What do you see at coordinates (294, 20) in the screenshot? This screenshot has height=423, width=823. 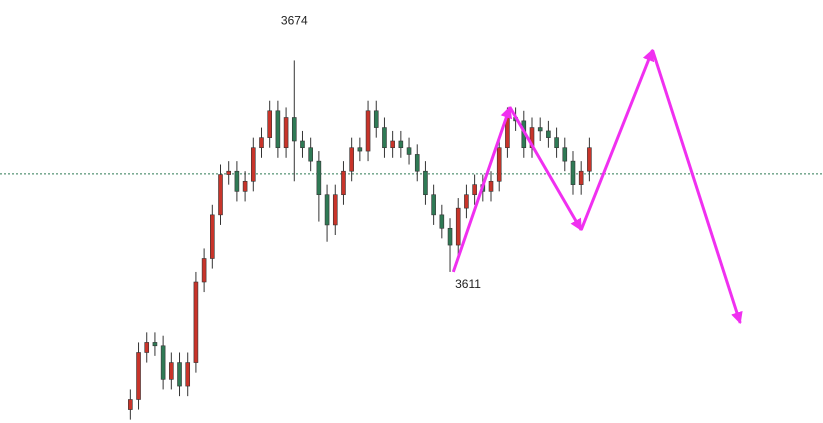 I see `annotation: 3674` at bounding box center [294, 20].